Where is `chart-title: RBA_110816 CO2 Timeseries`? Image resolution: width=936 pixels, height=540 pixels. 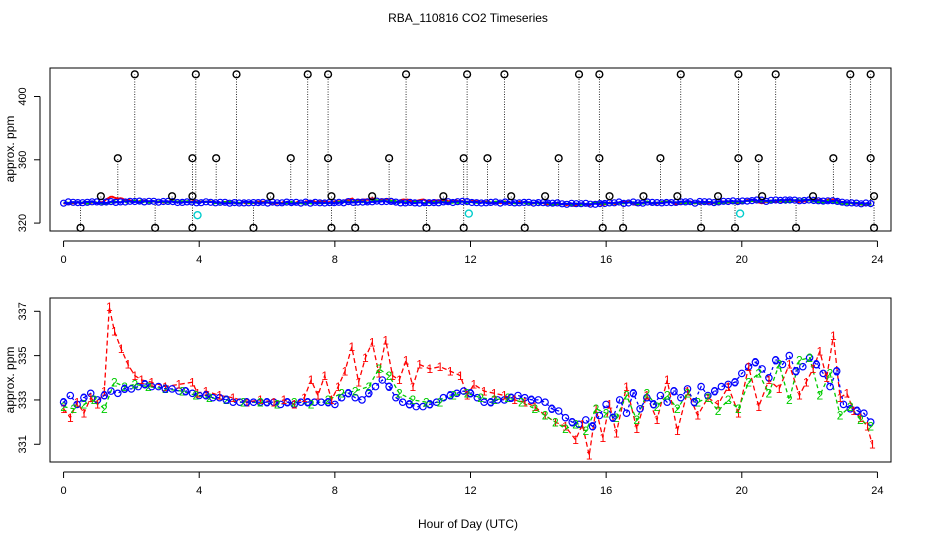 chart-title: RBA_110816 CO2 Timeseries is located at coordinates (468, 18).